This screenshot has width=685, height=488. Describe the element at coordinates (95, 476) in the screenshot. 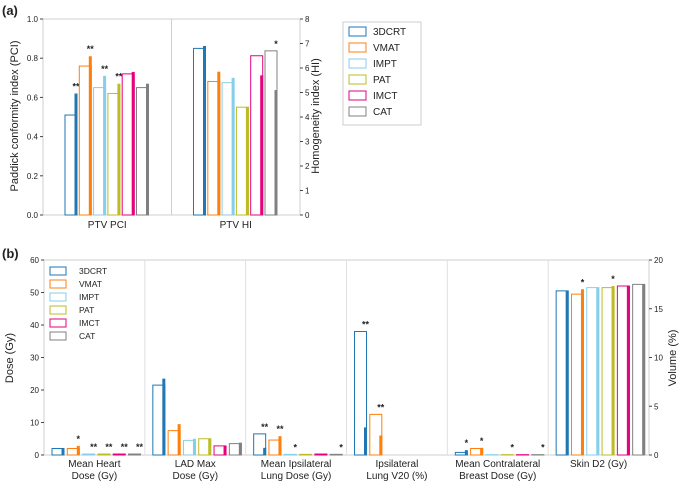

I see `panel-b-category-label: Dose (Gy)` at that location.